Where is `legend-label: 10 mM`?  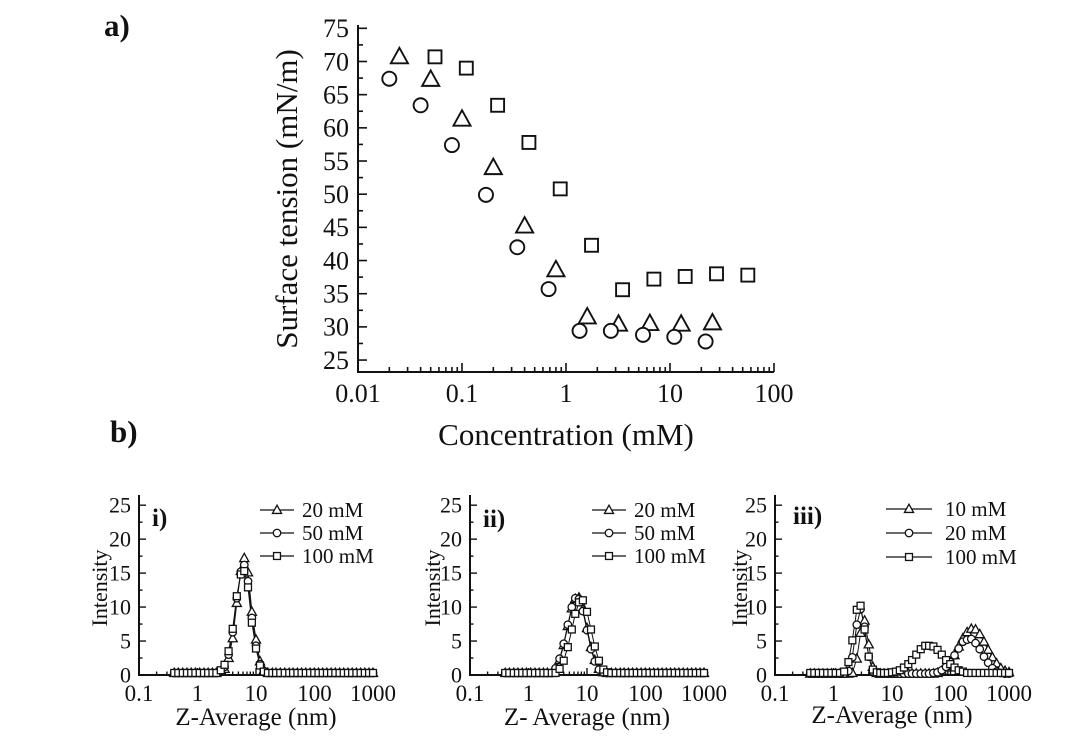
legend-label: 10 mM is located at coordinates (976, 509).